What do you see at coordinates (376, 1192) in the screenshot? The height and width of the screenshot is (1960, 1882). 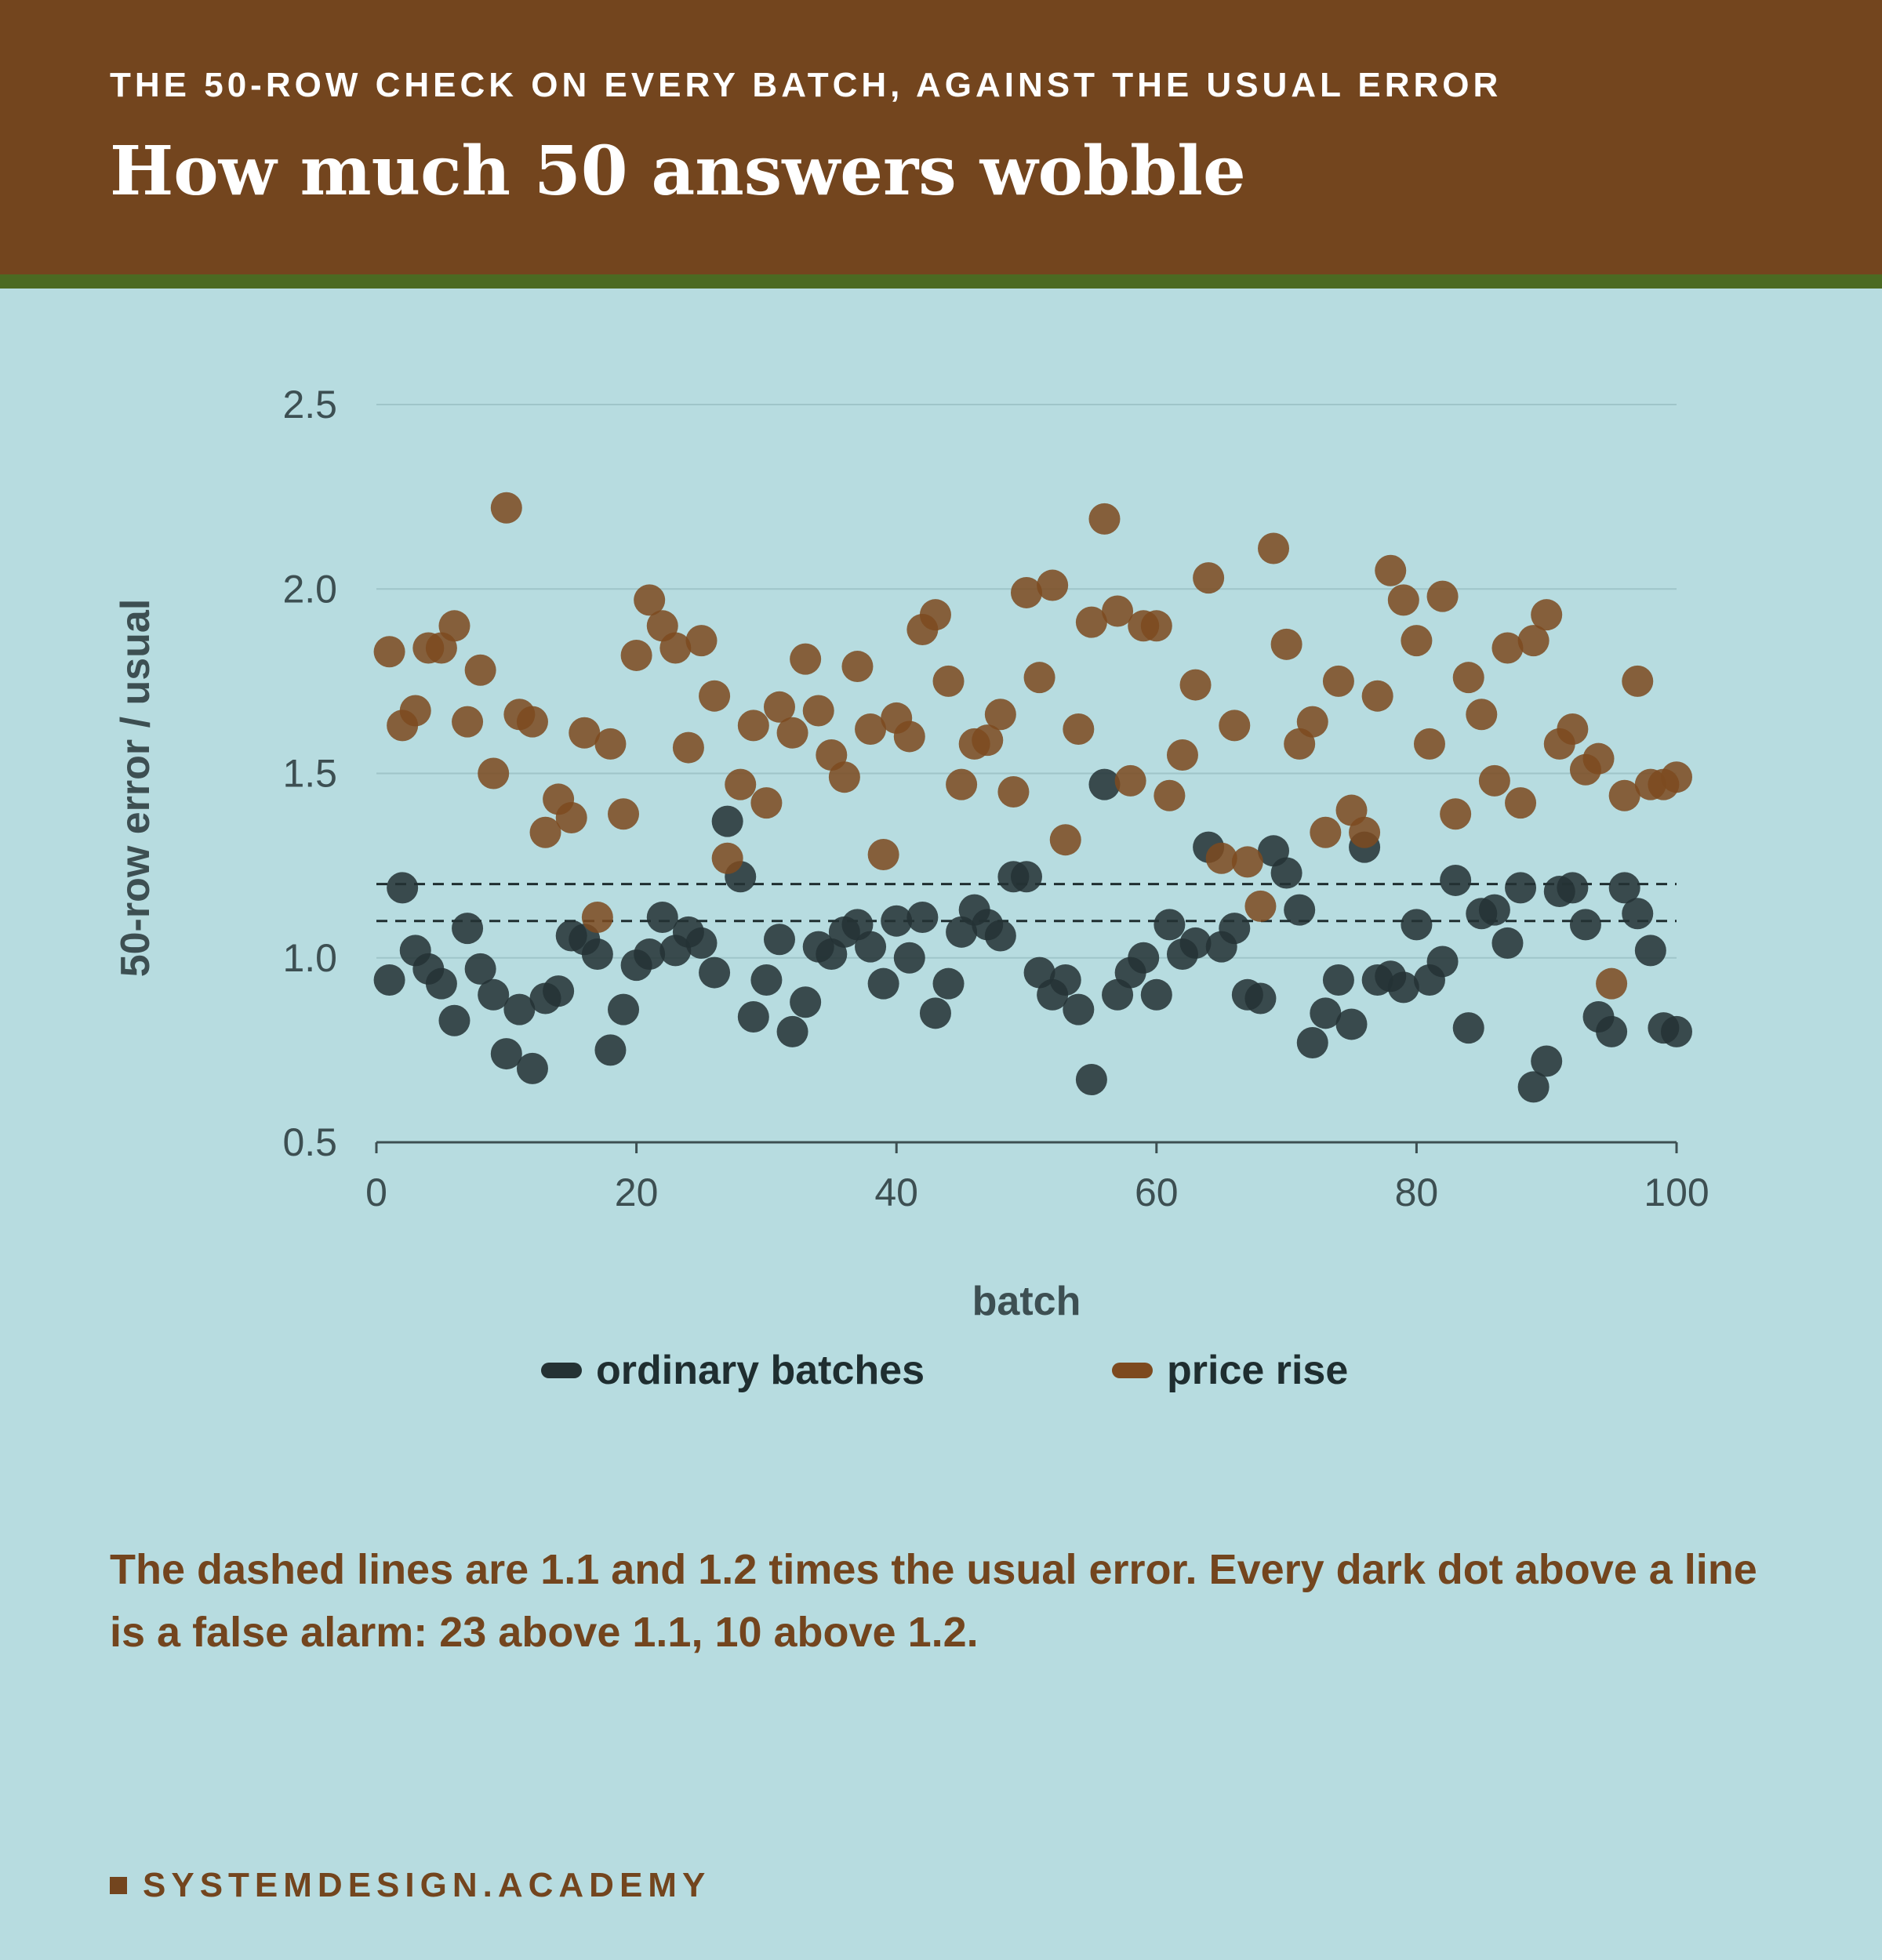 I see `x-tick-label: 0` at bounding box center [376, 1192].